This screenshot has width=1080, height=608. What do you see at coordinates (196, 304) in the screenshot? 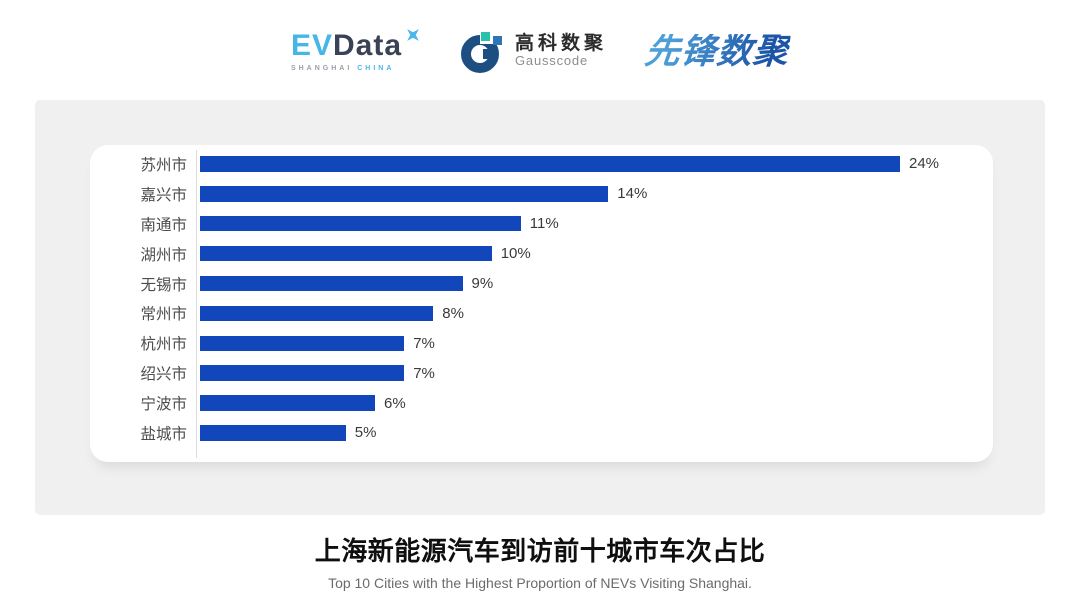
I see `y-axis-line` at bounding box center [196, 304].